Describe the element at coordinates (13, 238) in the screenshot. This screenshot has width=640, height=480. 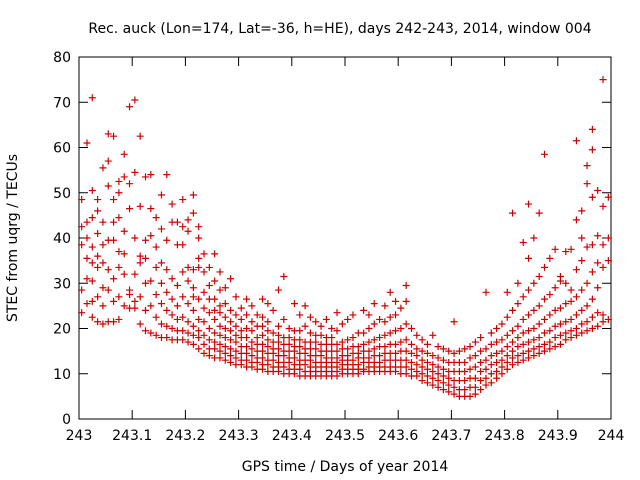
I see `y-axis-title: STEC from uqrg / TECUs` at that location.